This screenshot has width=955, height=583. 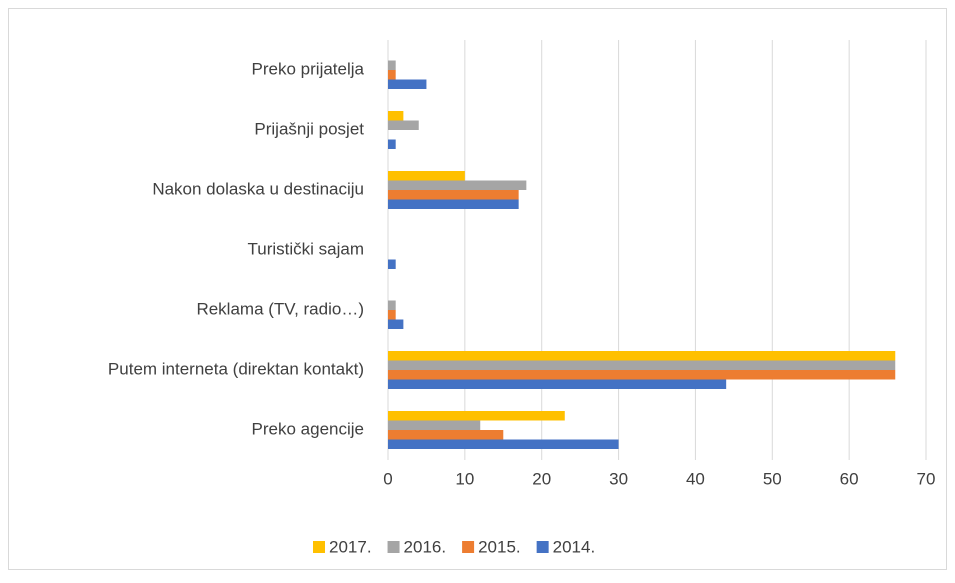 I want to click on x-tick-label: 20, so click(x=541, y=478).